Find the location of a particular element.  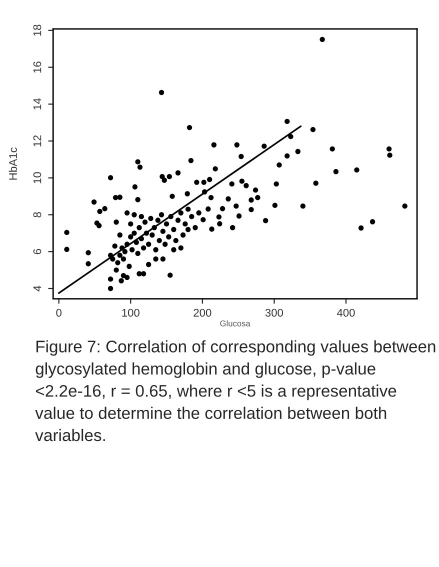

x-tick-label: 0 is located at coordinates (59, 312).